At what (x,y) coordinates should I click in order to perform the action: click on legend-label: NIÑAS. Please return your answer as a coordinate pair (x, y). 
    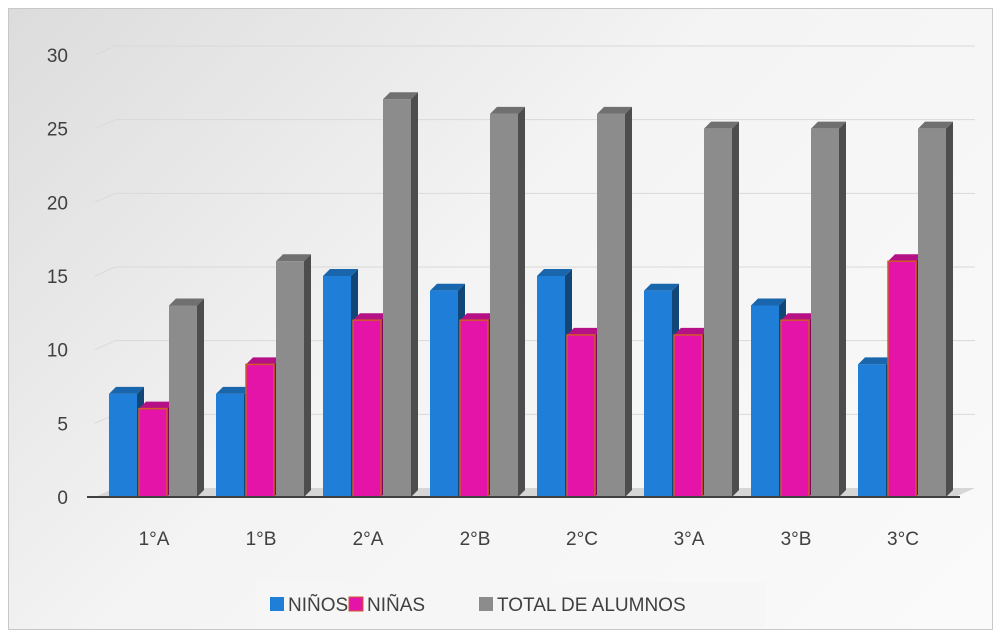
    Looking at the image, I should click on (396, 605).